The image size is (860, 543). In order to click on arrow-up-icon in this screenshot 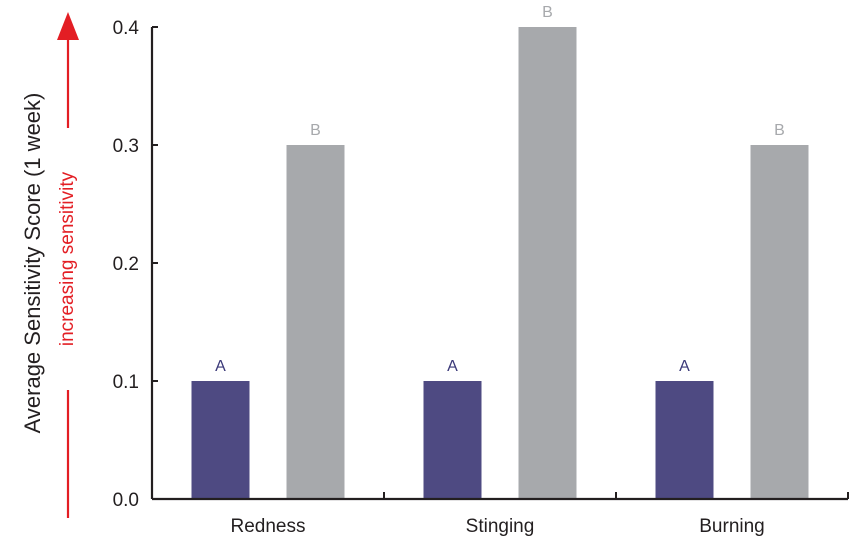, I will do `click(68, 26)`.